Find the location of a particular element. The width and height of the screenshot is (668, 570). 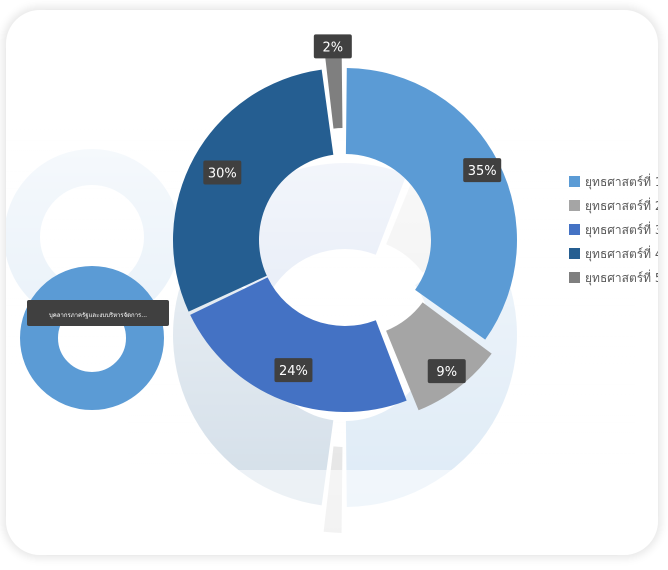

data-label-2: 9% is located at coordinates (446, 371).